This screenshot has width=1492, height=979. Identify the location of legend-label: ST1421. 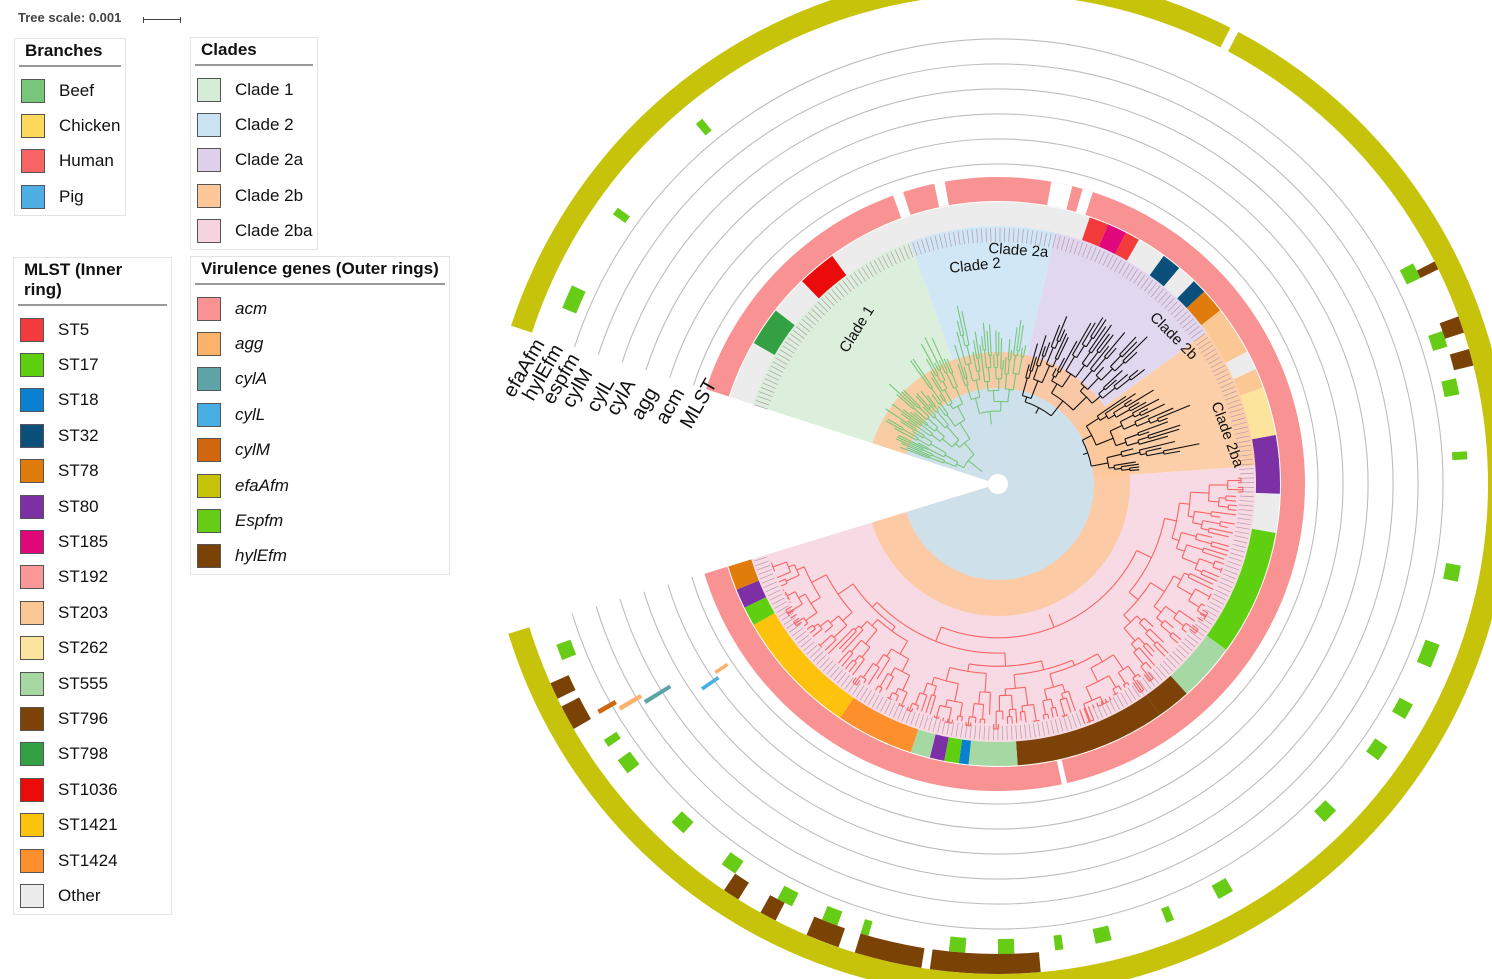
(88, 825).